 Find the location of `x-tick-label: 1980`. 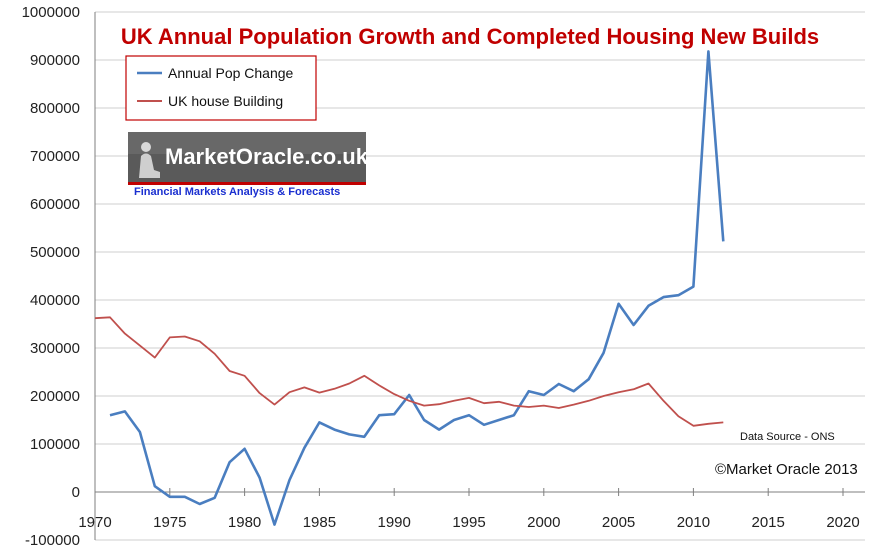

x-tick-label: 1980 is located at coordinates (244, 522).